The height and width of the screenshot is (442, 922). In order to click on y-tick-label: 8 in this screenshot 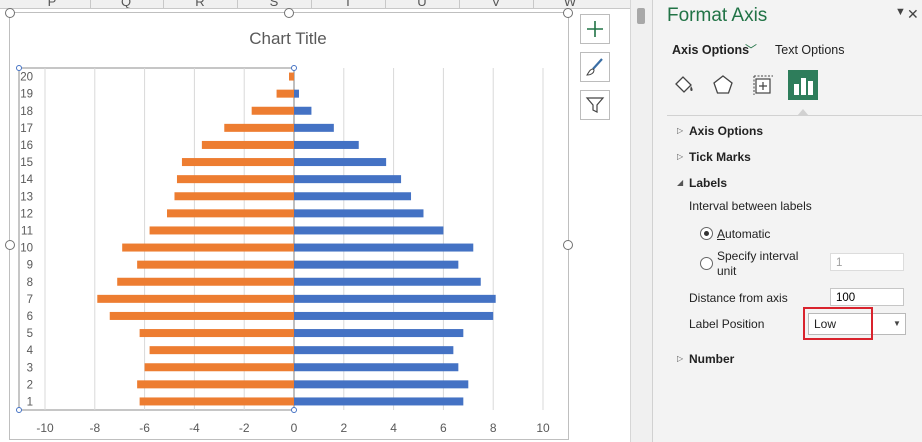, I will do `click(30, 283)`.